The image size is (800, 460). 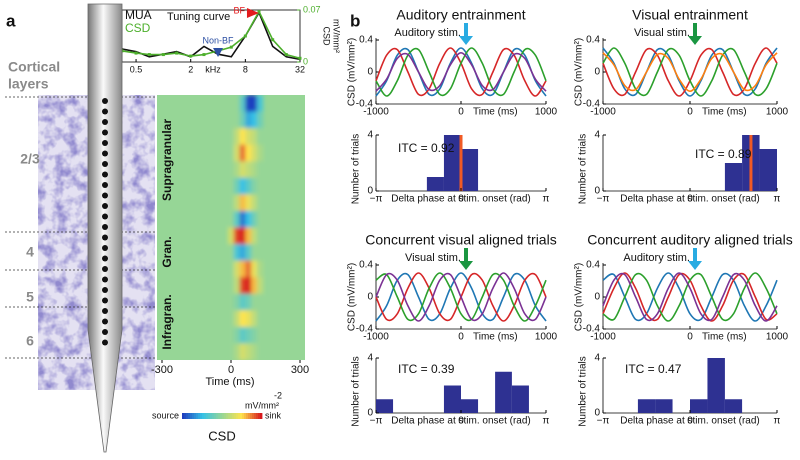 What do you see at coordinates (136, 69) in the screenshot?
I see `x-tick-label: 0.5` at bounding box center [136, 69].